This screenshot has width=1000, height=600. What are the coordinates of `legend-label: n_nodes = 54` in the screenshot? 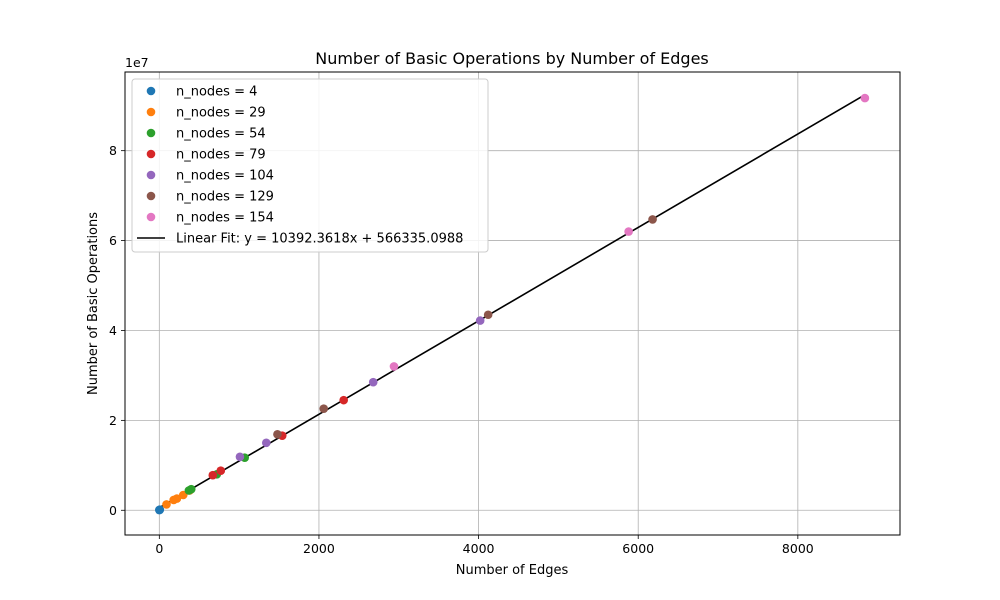 It's located at (221, 134).